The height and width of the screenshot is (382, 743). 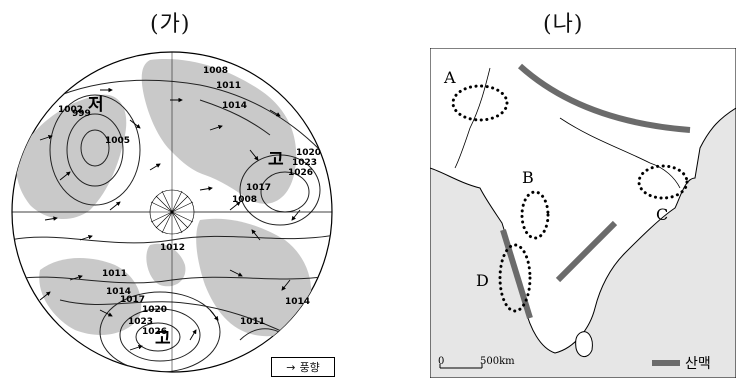 What do you see at coordinates (681, 364) in the screenshot?
I see `mountain-legend: 산맥` at bounding box center [681, 364].